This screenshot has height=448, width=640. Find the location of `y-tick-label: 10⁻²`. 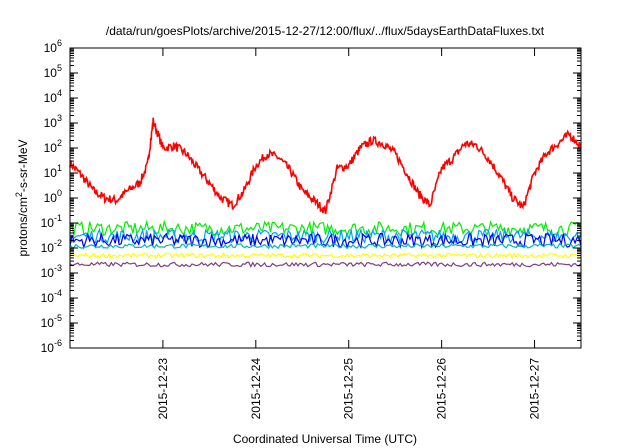

y-tick-label: 10⁻² is located at coordinates (51, 246).